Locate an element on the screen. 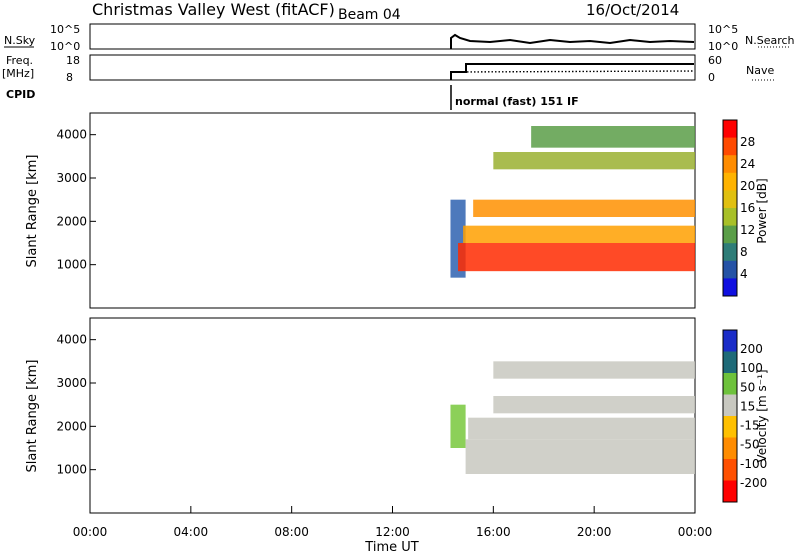 This screenshot has width=800, height=554. velocity-colorbar-label: Velocity [m s⁻¹] is located at coordinates (762, 415).